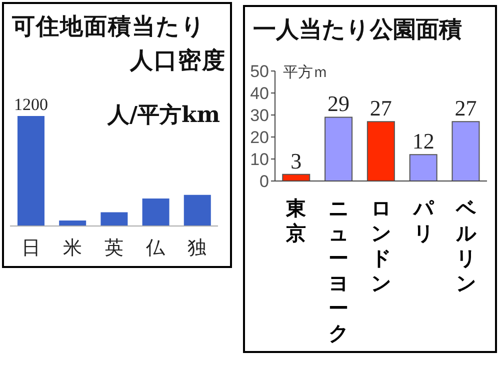  I want to click on y-tick-label: 20, so click(259, 138).